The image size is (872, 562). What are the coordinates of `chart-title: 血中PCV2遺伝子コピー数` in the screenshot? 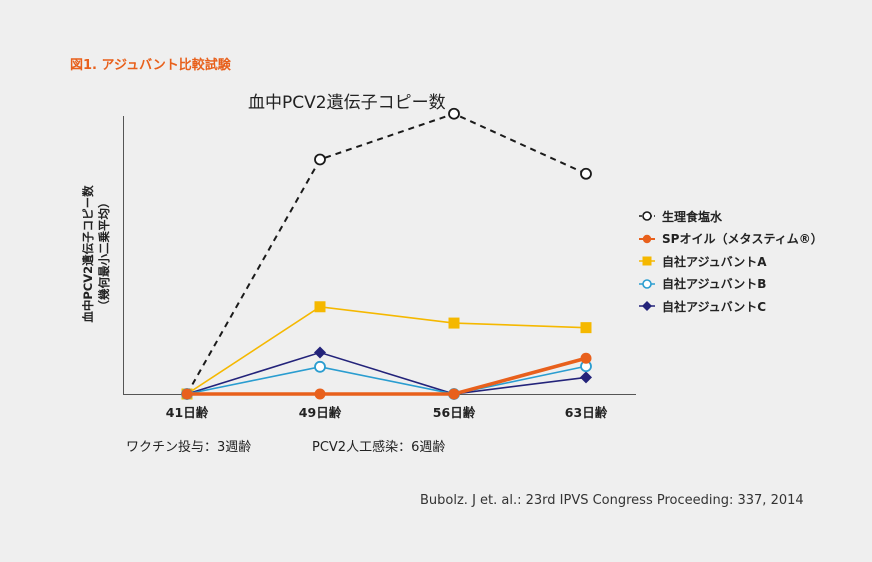 It's located at (347, 103).